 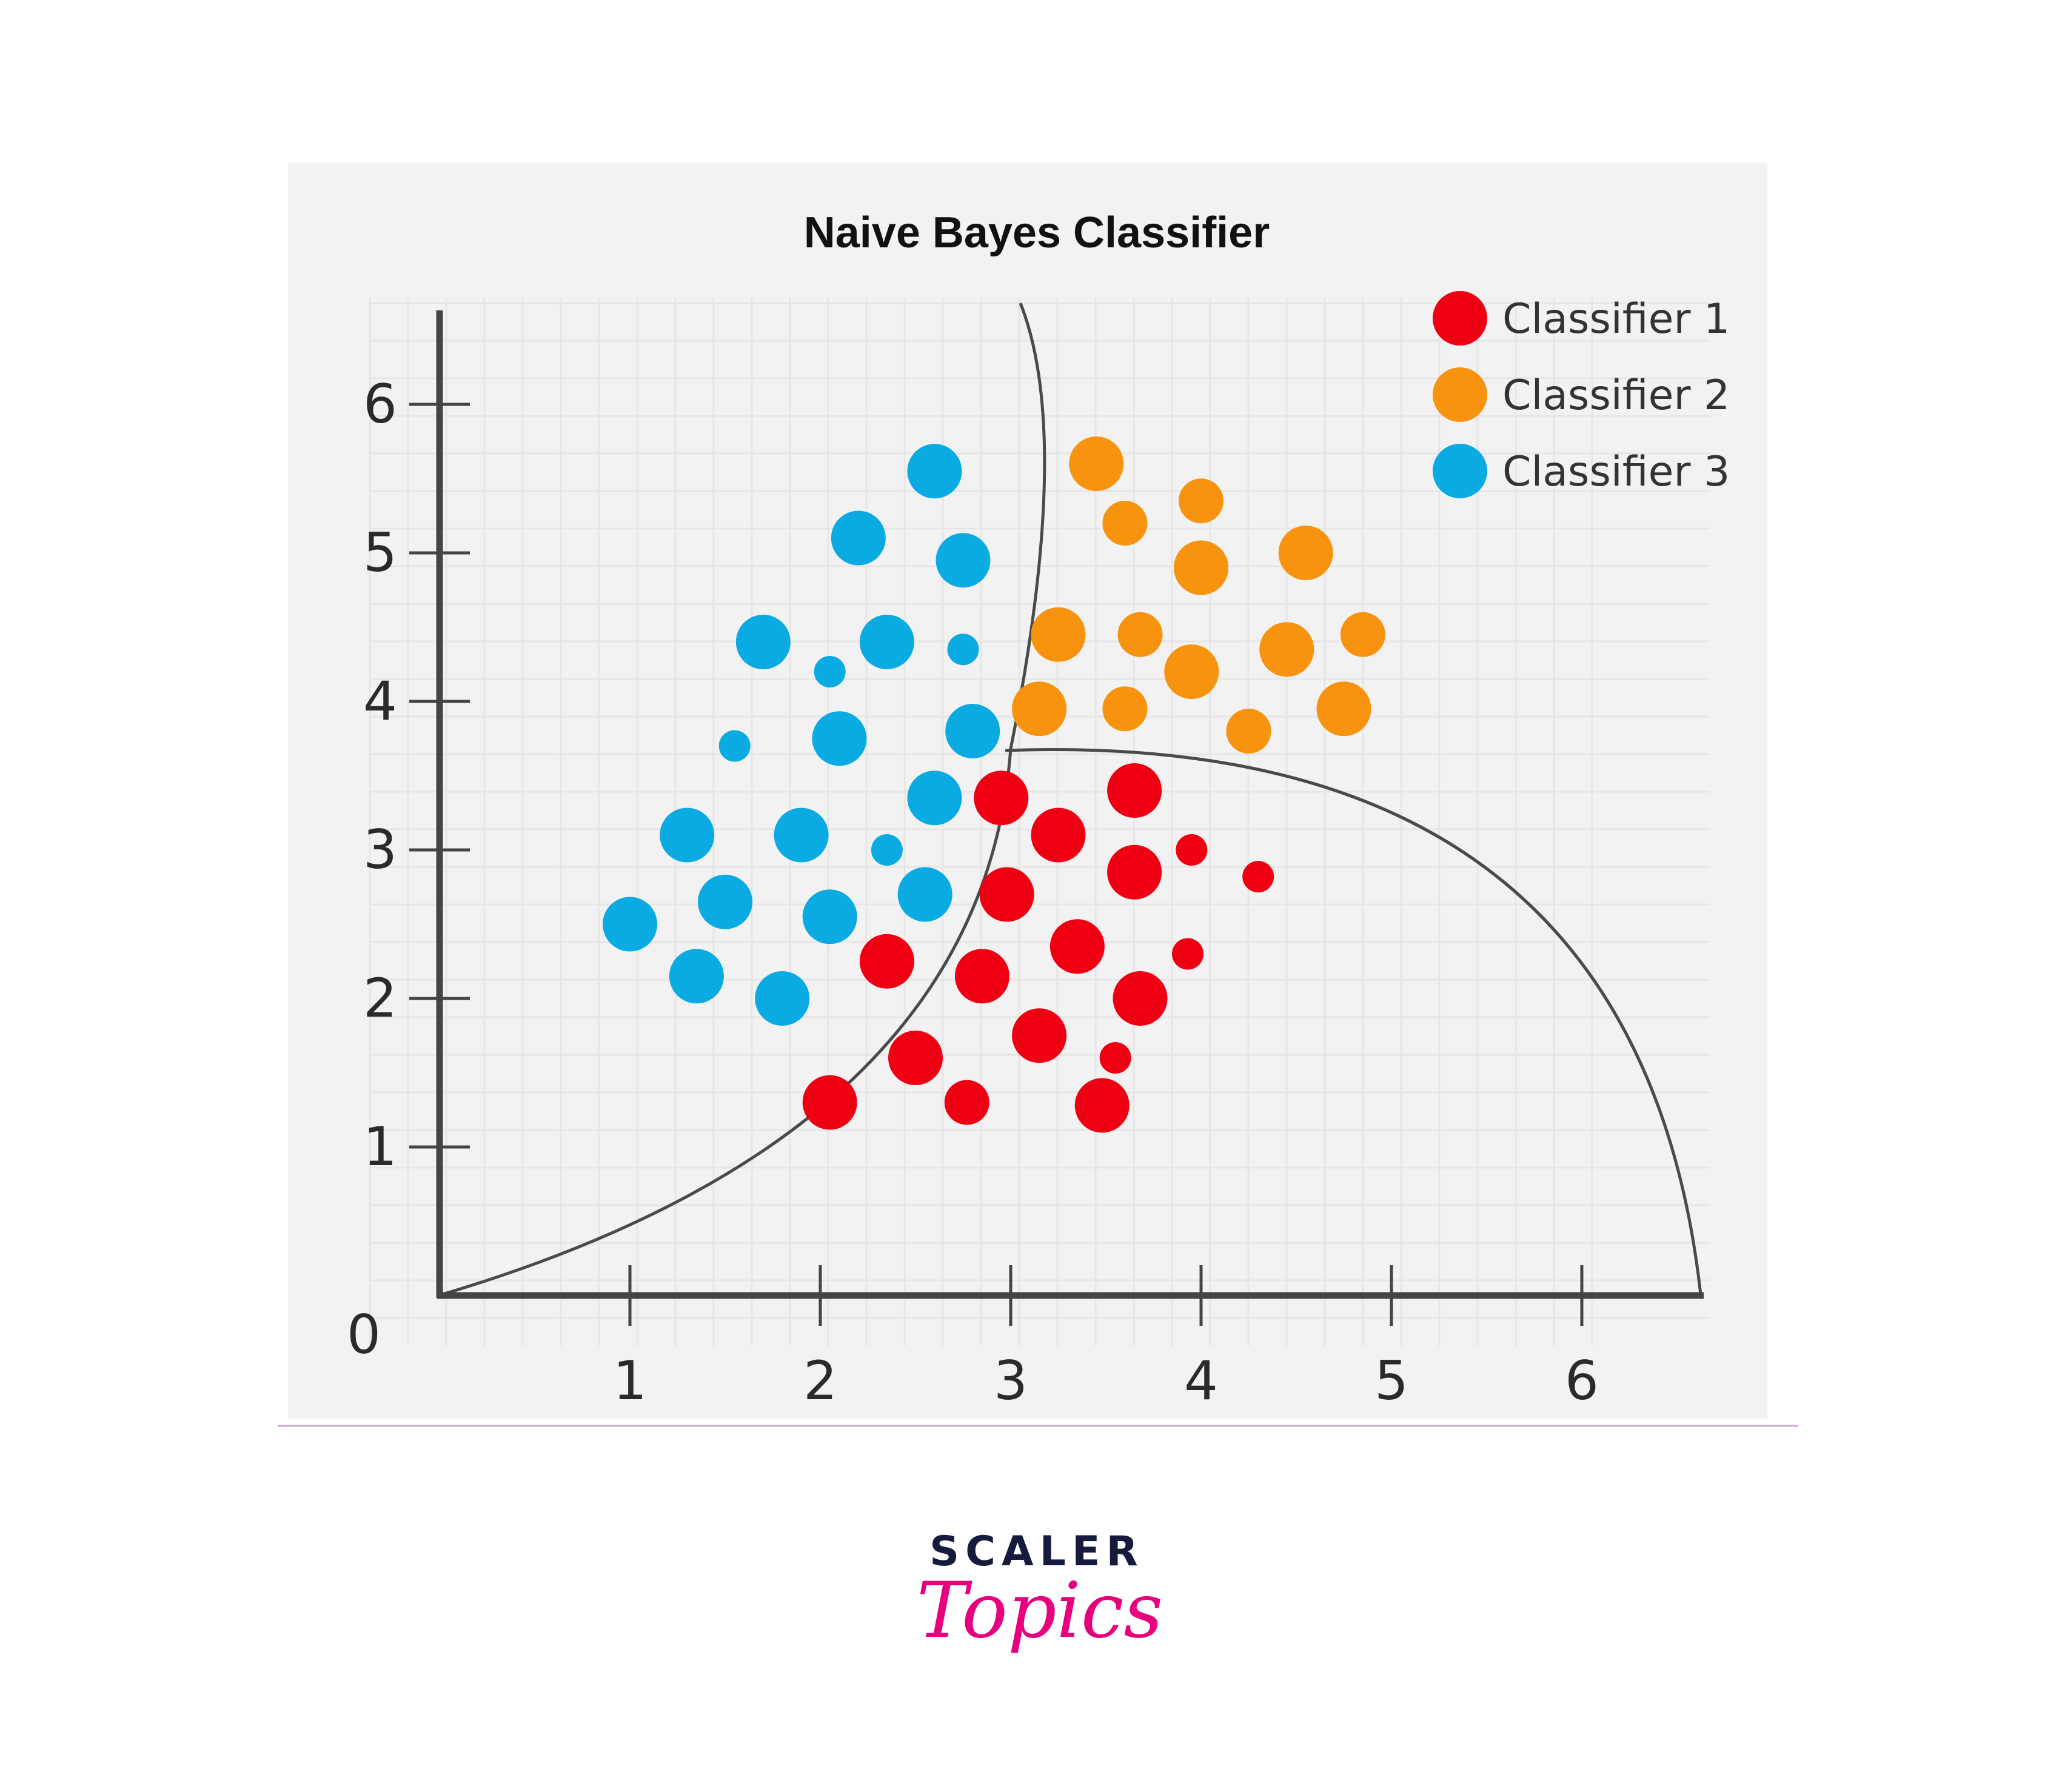 What do you see at coordinates (380, 552) in the screenshot?
I see `y-tick-label: 5` at bounding box center [380, 552].